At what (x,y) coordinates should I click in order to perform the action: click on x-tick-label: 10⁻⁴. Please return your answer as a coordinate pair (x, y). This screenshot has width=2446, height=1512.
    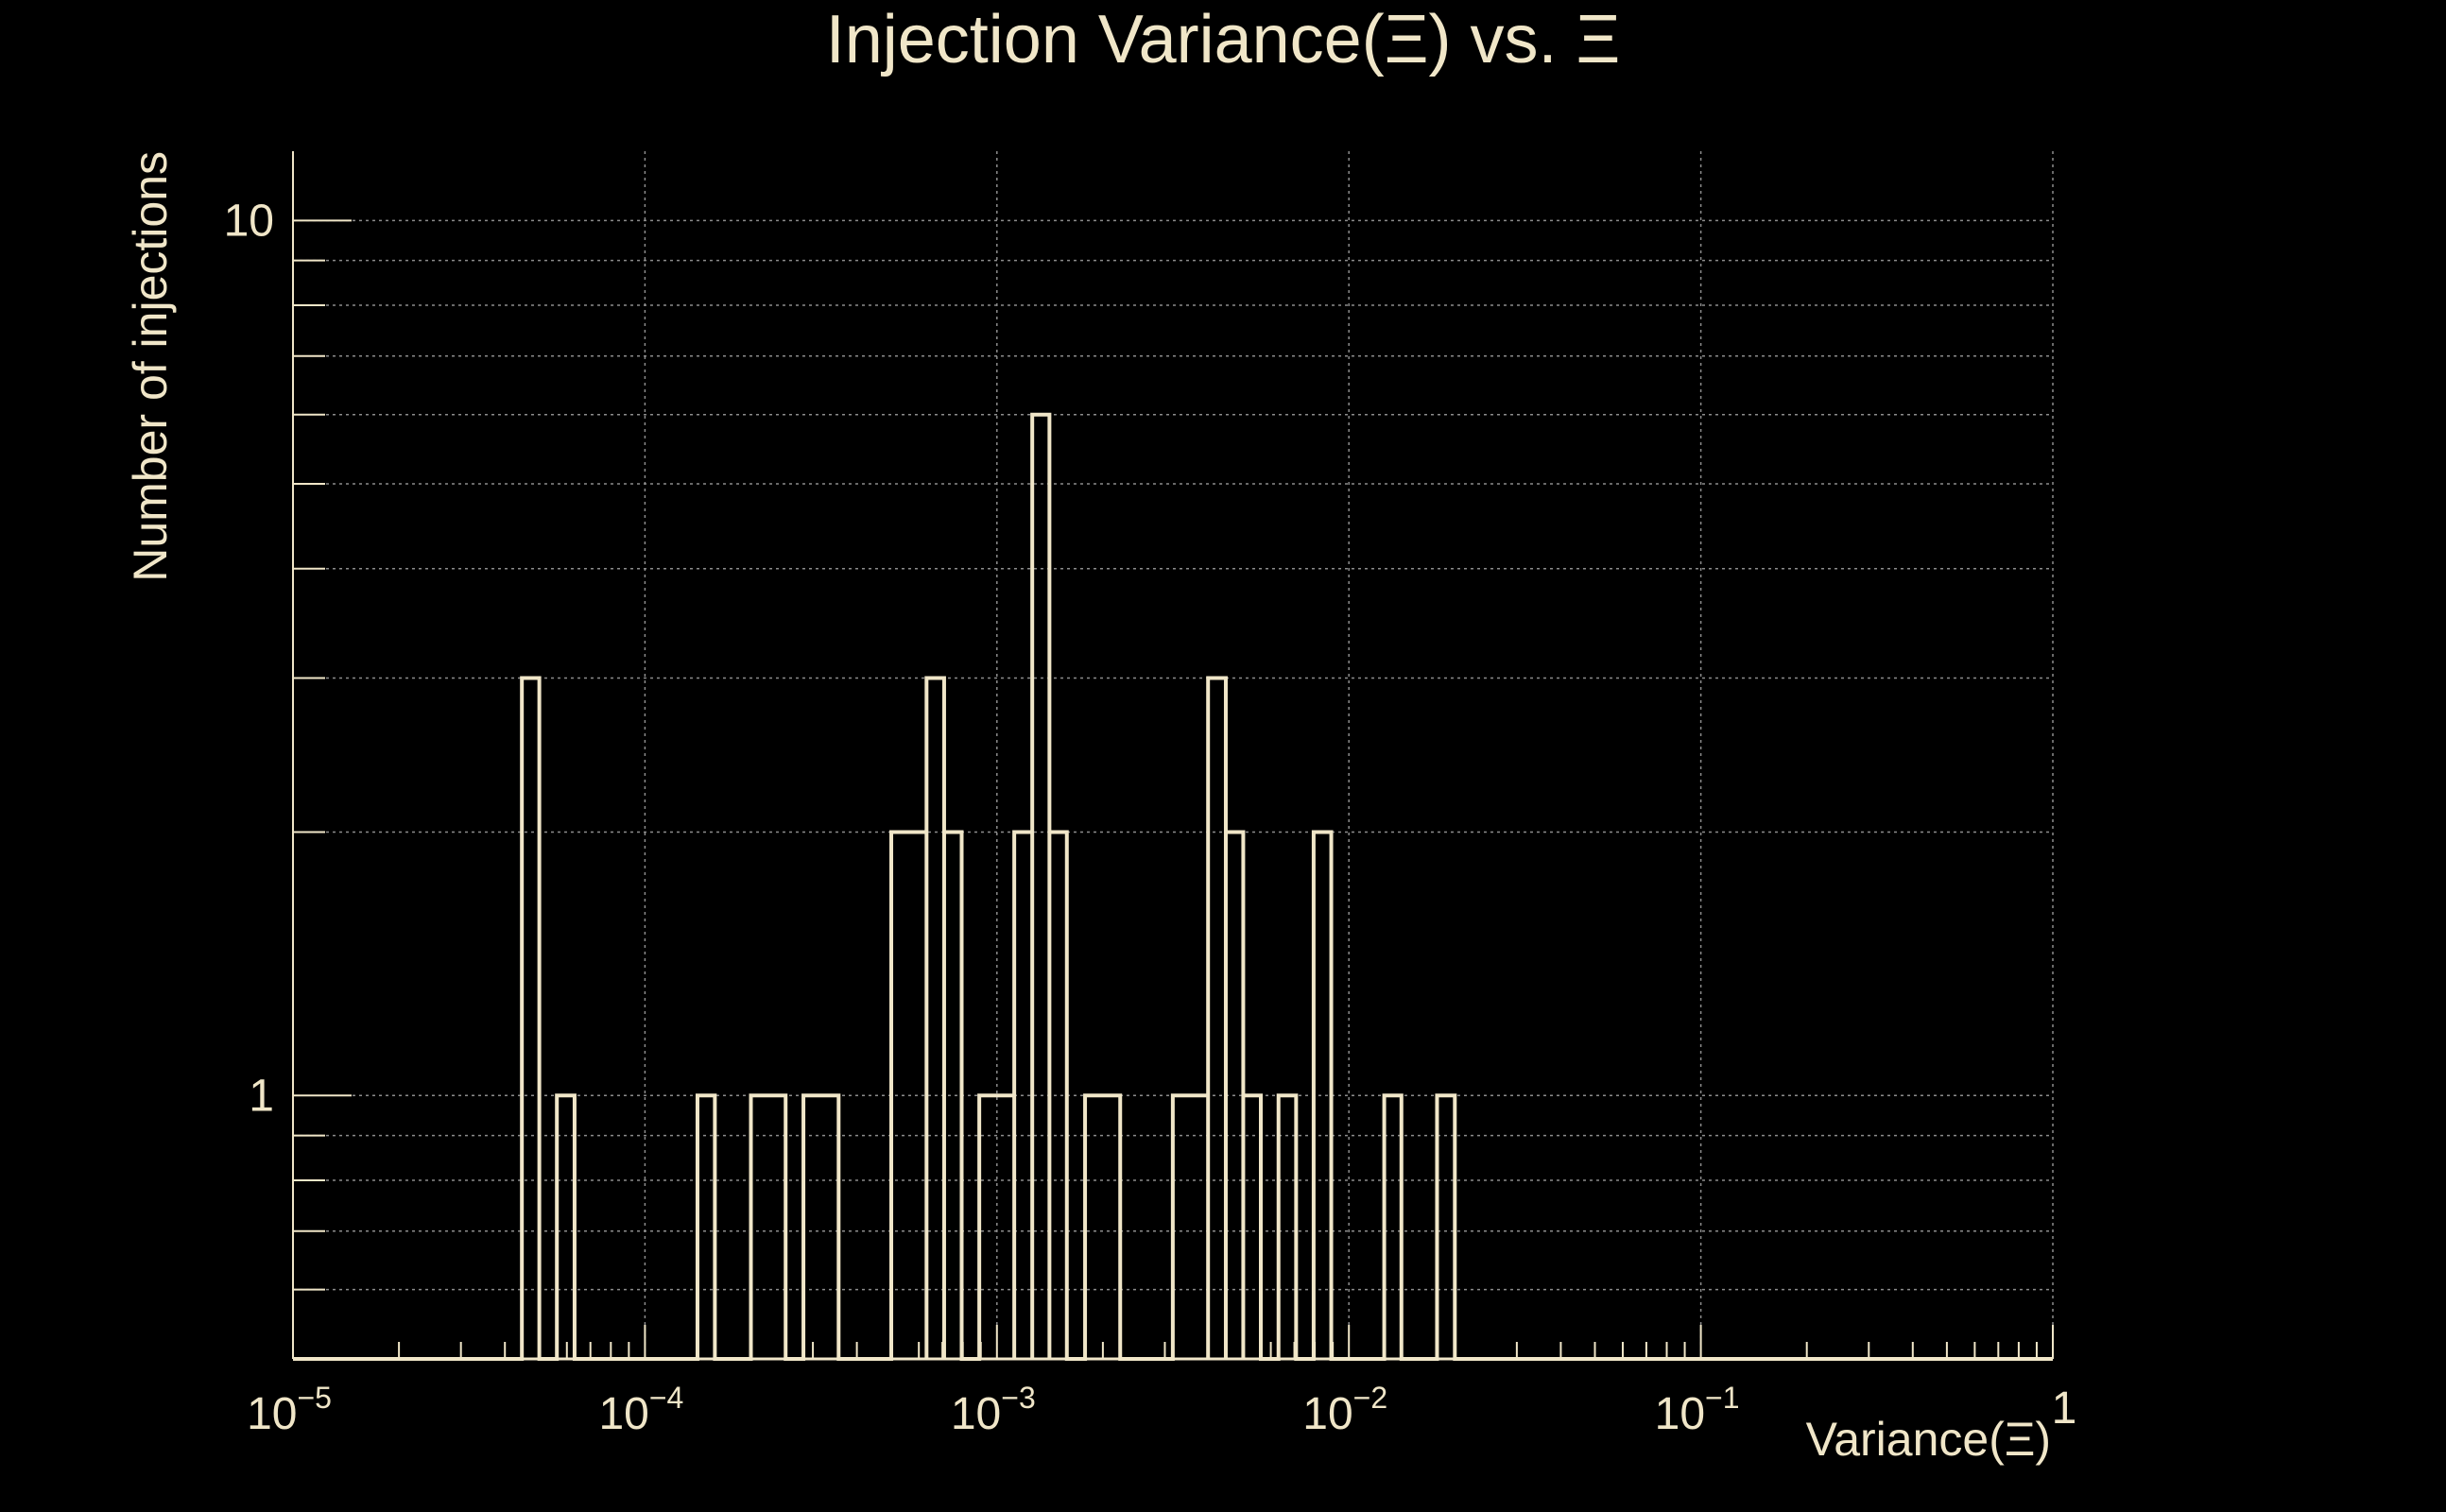
    Looking at the image, I should click on (640, 1410).